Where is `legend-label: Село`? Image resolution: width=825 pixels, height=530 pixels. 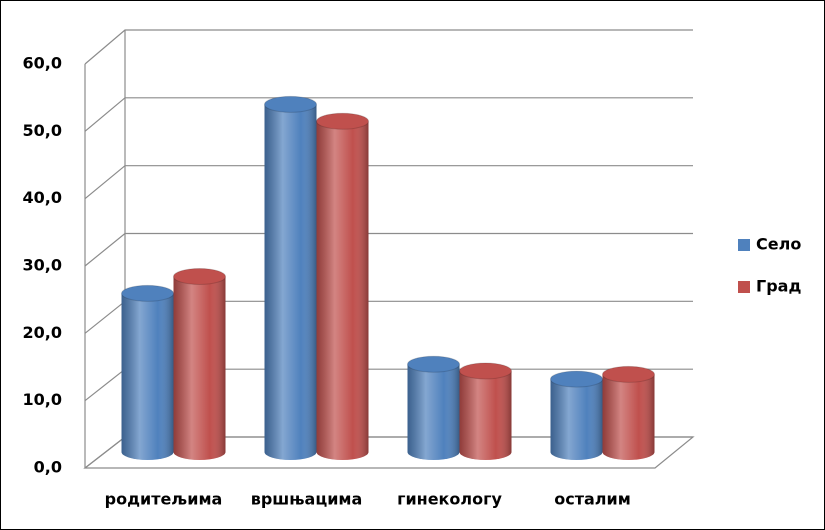
legend-label: Село is located at coordinates (778, 244).